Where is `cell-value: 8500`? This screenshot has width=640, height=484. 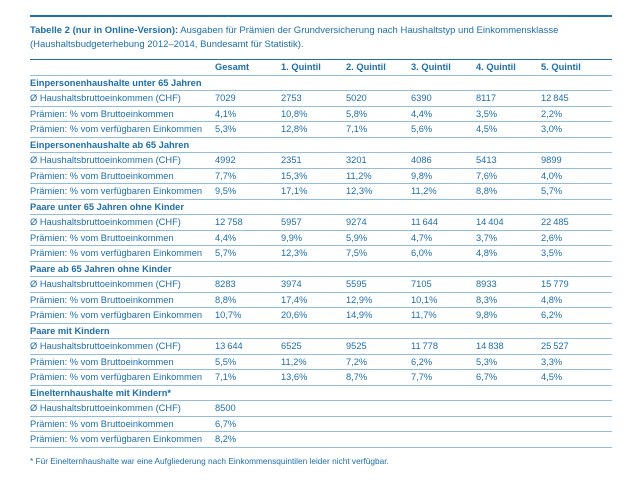 cell-value: 8500 is located at coordinates (248, 408).